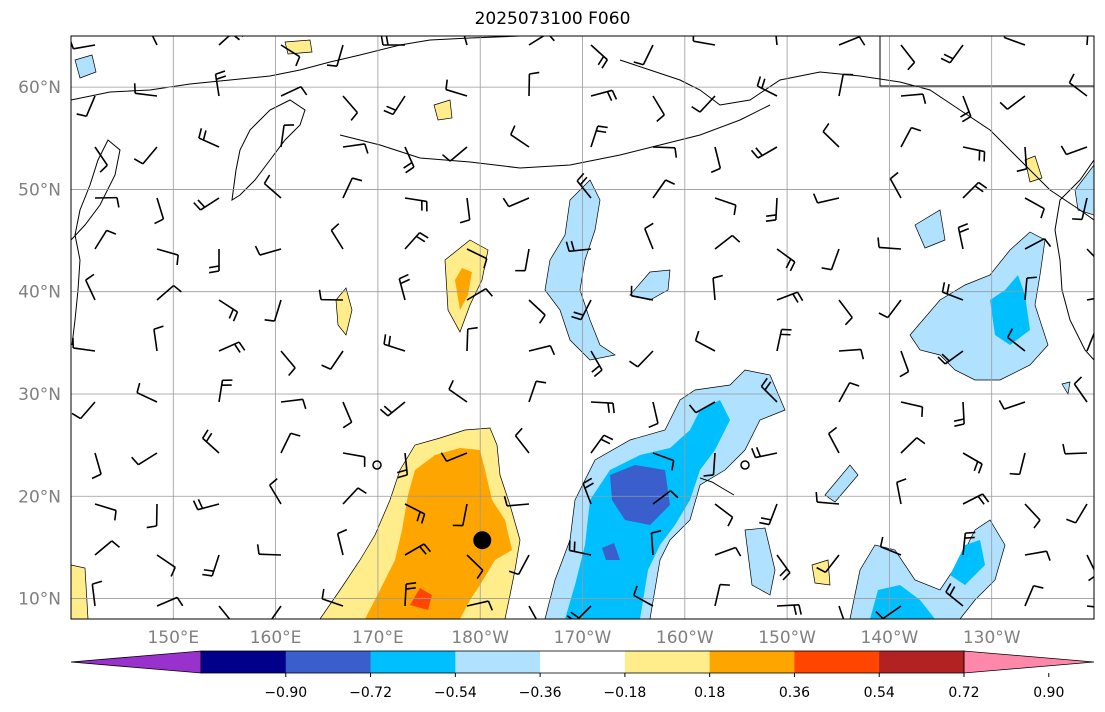 This screenshot has height=712, width=1105. Describe the element at coordinates (709, 693) in the screenshot. I see `colorbar-tick-label-5: 0.18` at that location.